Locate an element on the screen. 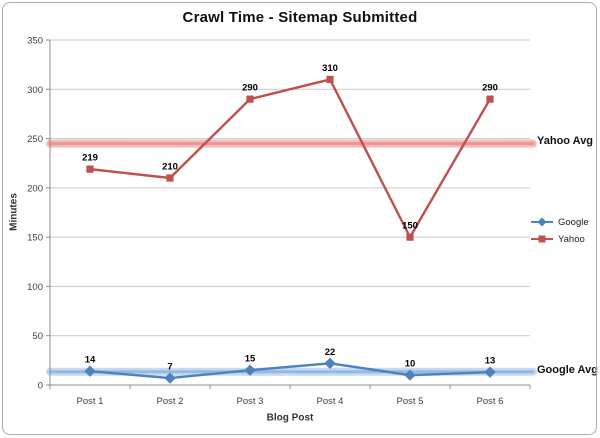 The image size is (600, 438). y-tick-label: 300 is located at coordinates (35, 90).